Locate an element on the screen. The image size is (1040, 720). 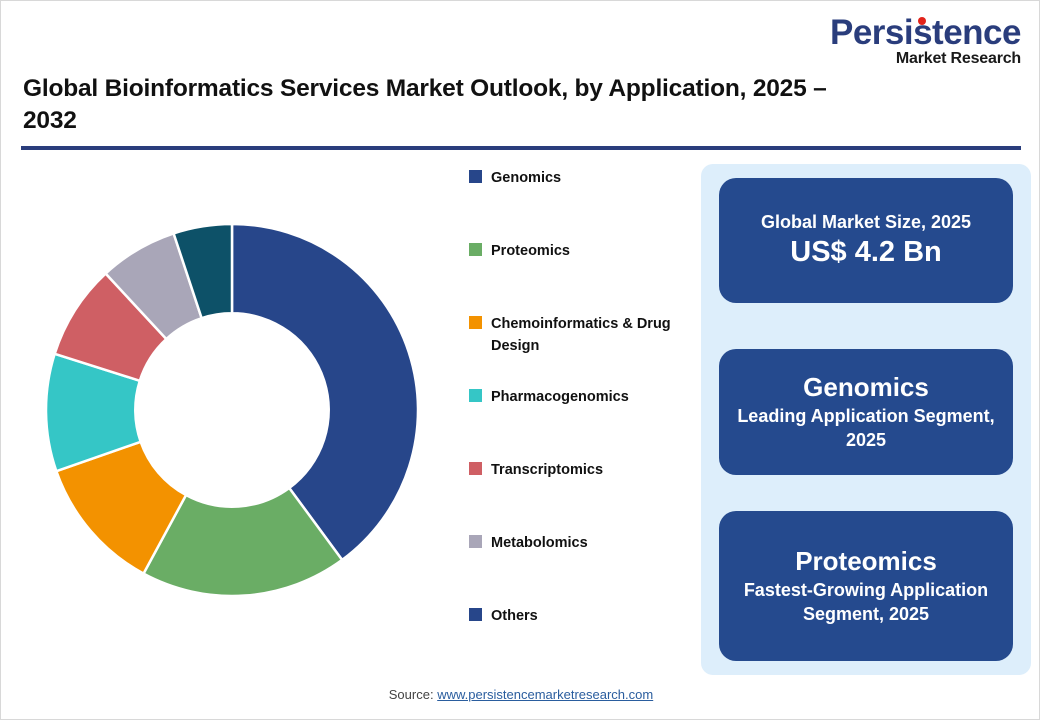
logo-wordmark: Persistence is located at coordinates (926, 32).